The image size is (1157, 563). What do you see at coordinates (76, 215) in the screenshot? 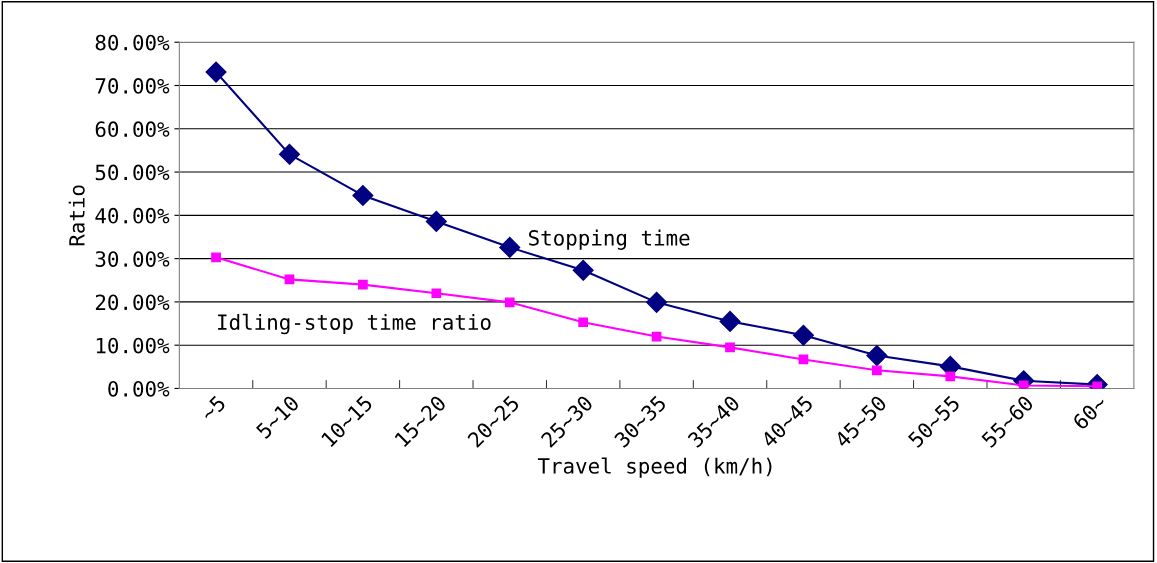
I see `y-axis-title: Ratio` at bounding box center [76, 215].